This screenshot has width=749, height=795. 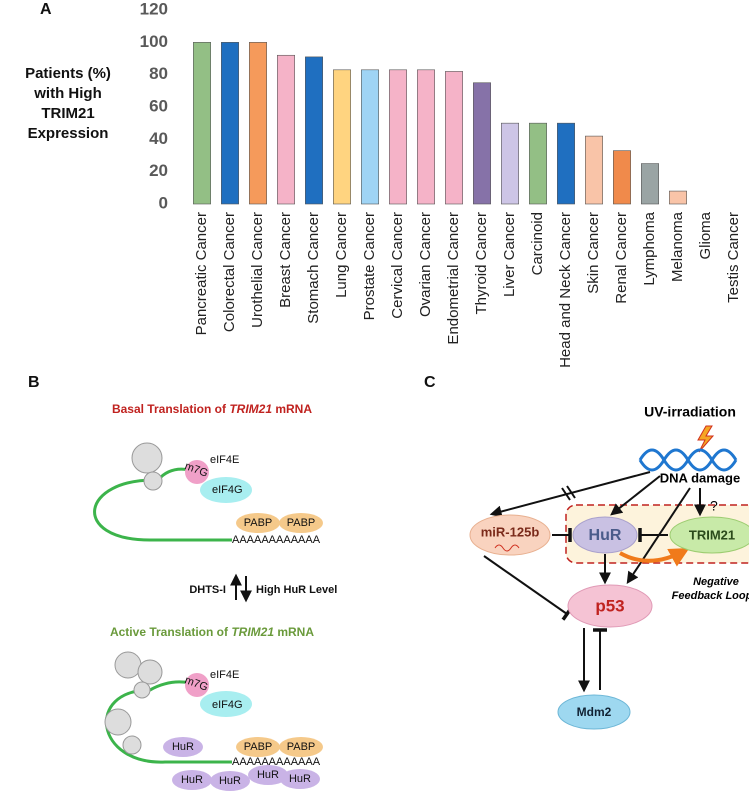 I want to click on panel-label: A, so click(x=46, y=9).